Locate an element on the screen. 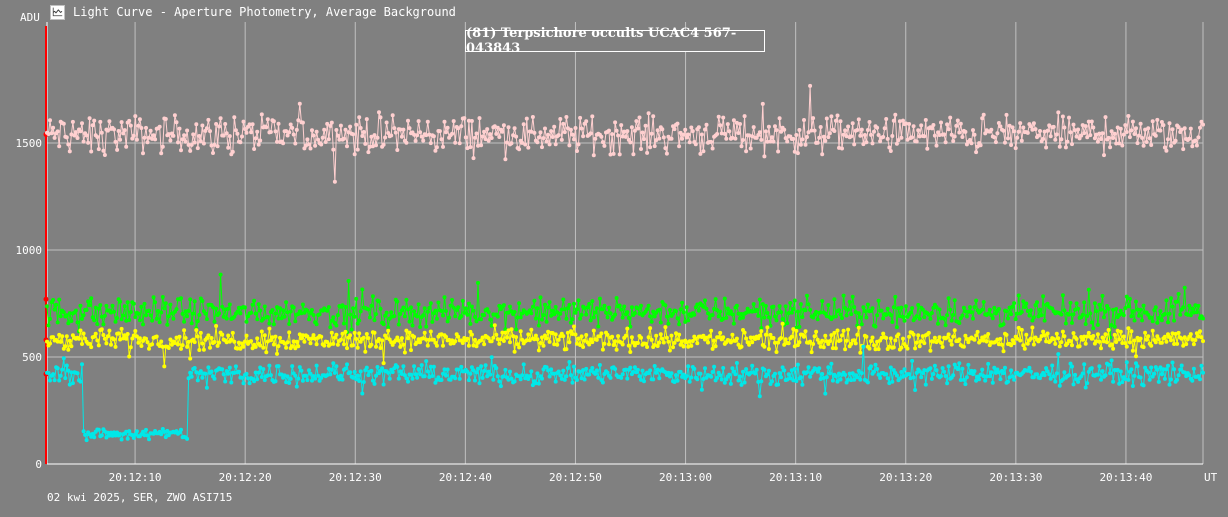  light-curve-app-icon: 🗠 is located at coordinates (57, 12).